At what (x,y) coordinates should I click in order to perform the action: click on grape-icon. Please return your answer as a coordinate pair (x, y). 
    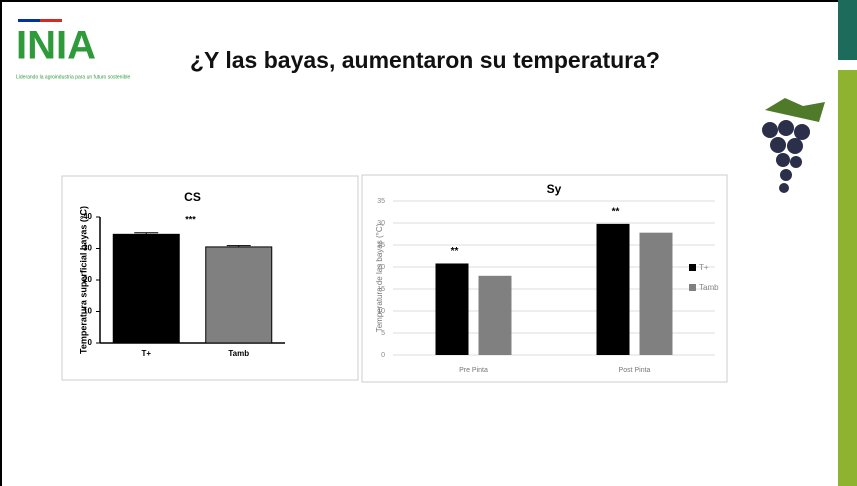
    Looking at the image, I should click on (793, 145).